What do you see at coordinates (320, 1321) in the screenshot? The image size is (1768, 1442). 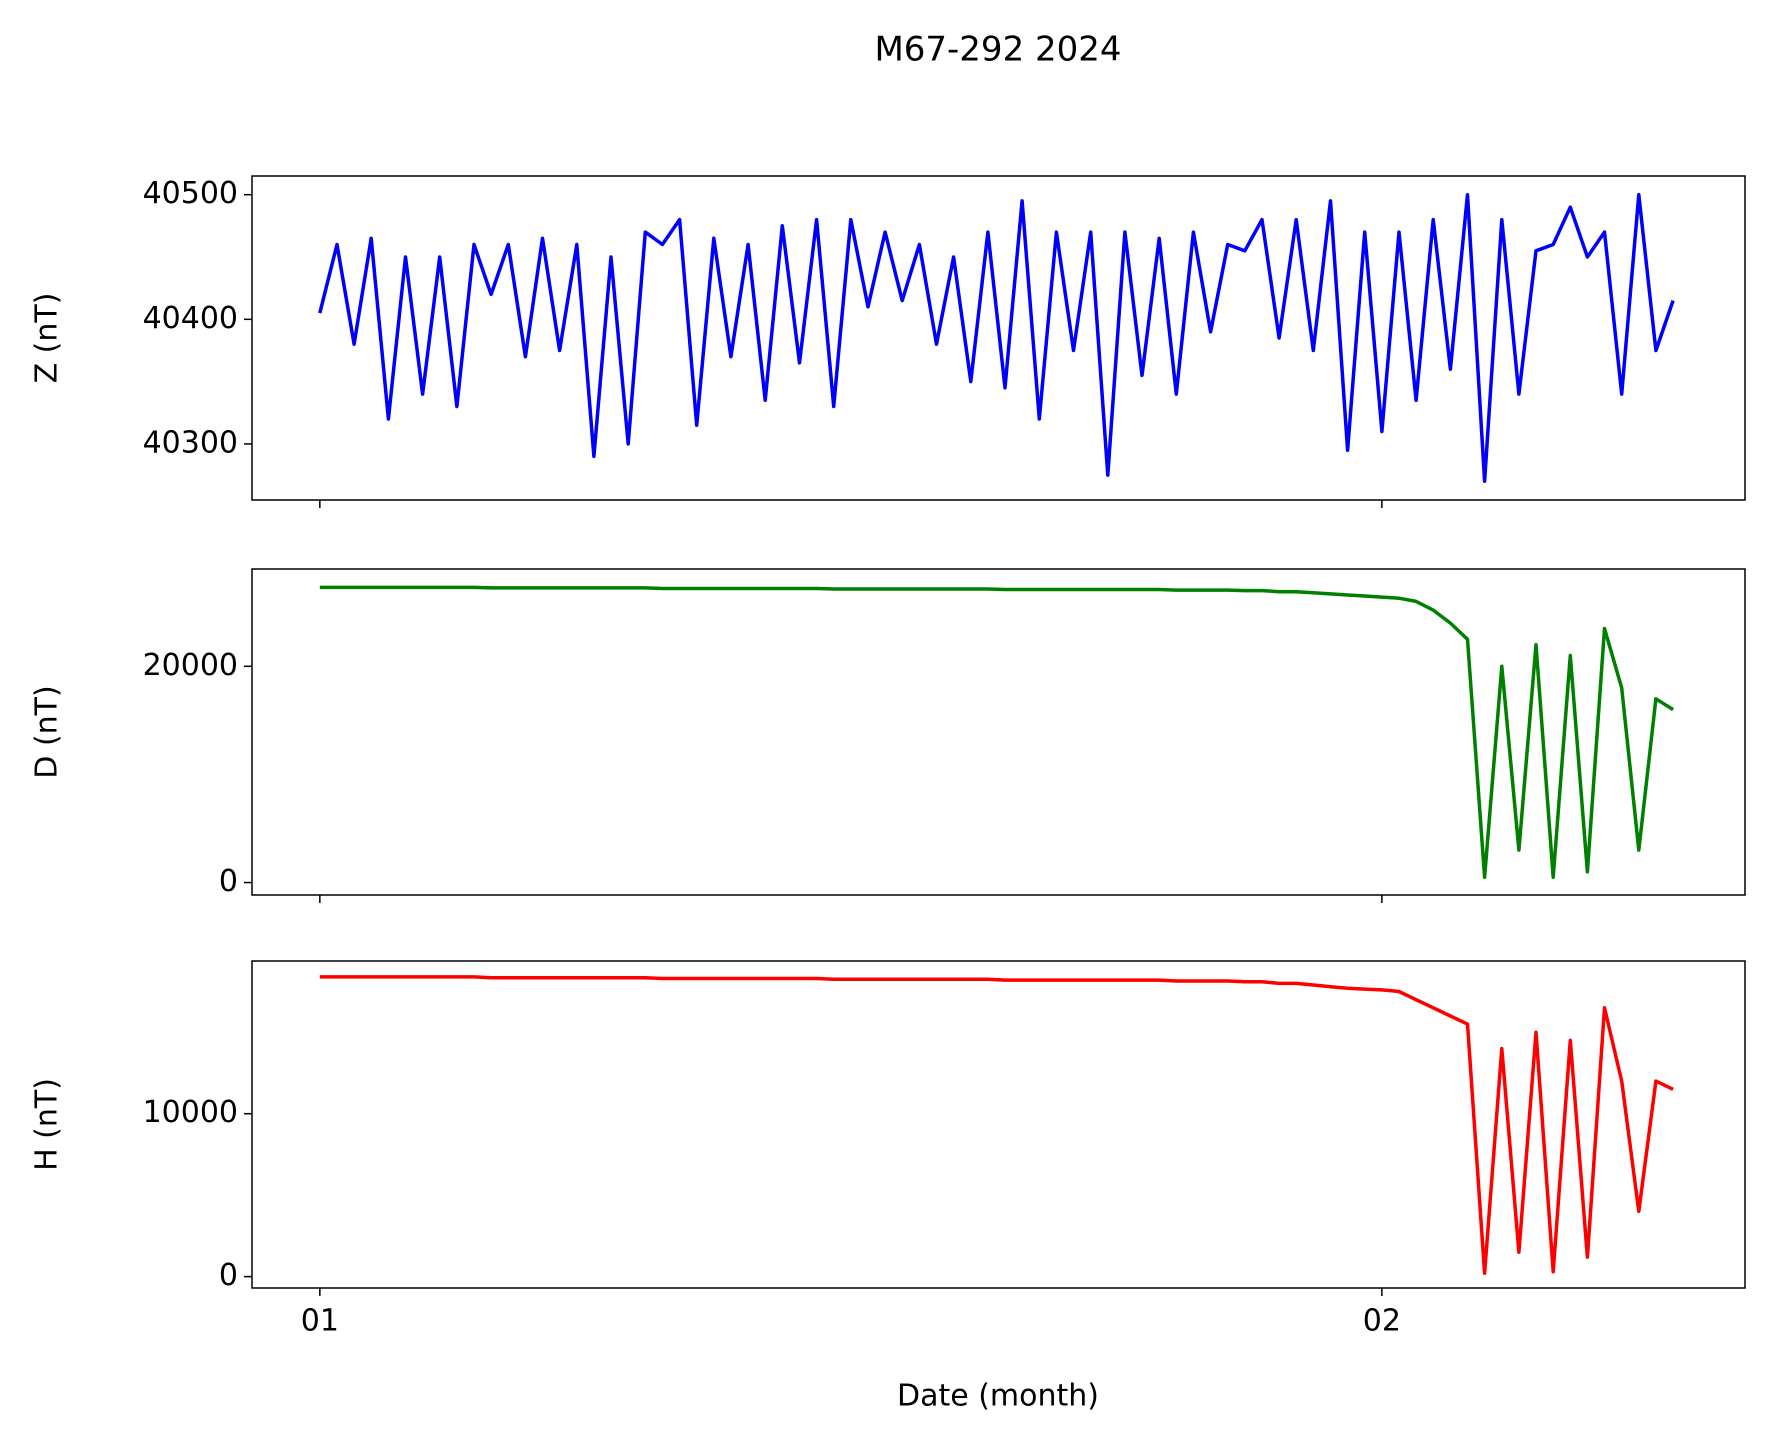 I see `x-tick-label: 01` at bounding box center [320, 1321].